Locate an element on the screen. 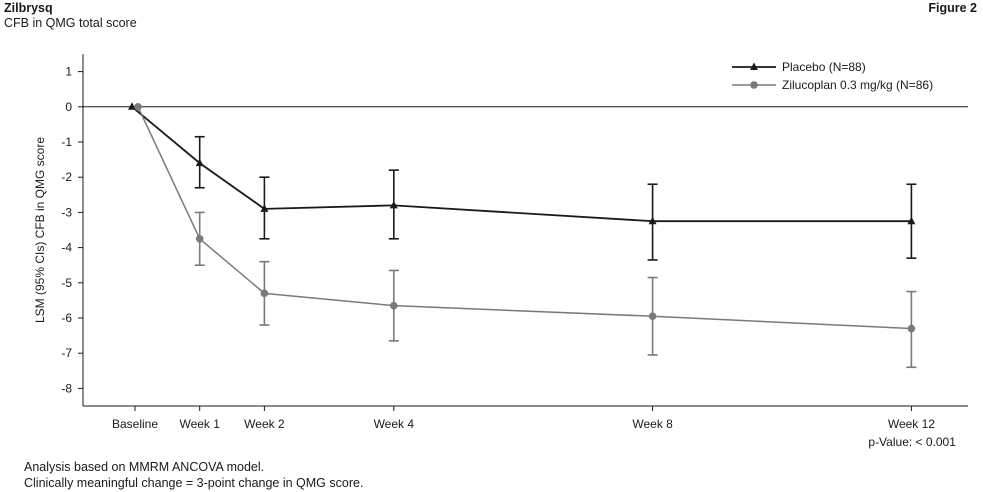  y-tick-label: -8 is located at coordinates (66, 388).